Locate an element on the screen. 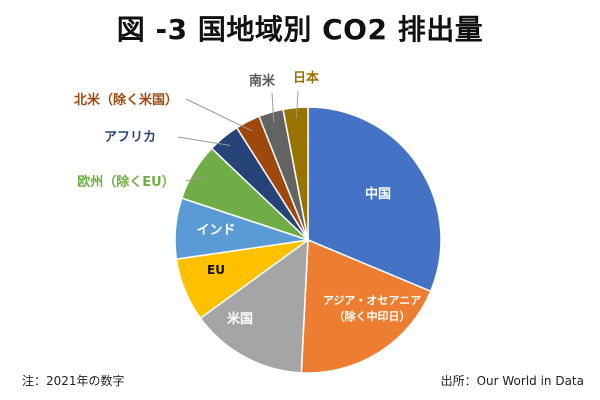  slice-label: 中国 is located at coordinates (378, 194).